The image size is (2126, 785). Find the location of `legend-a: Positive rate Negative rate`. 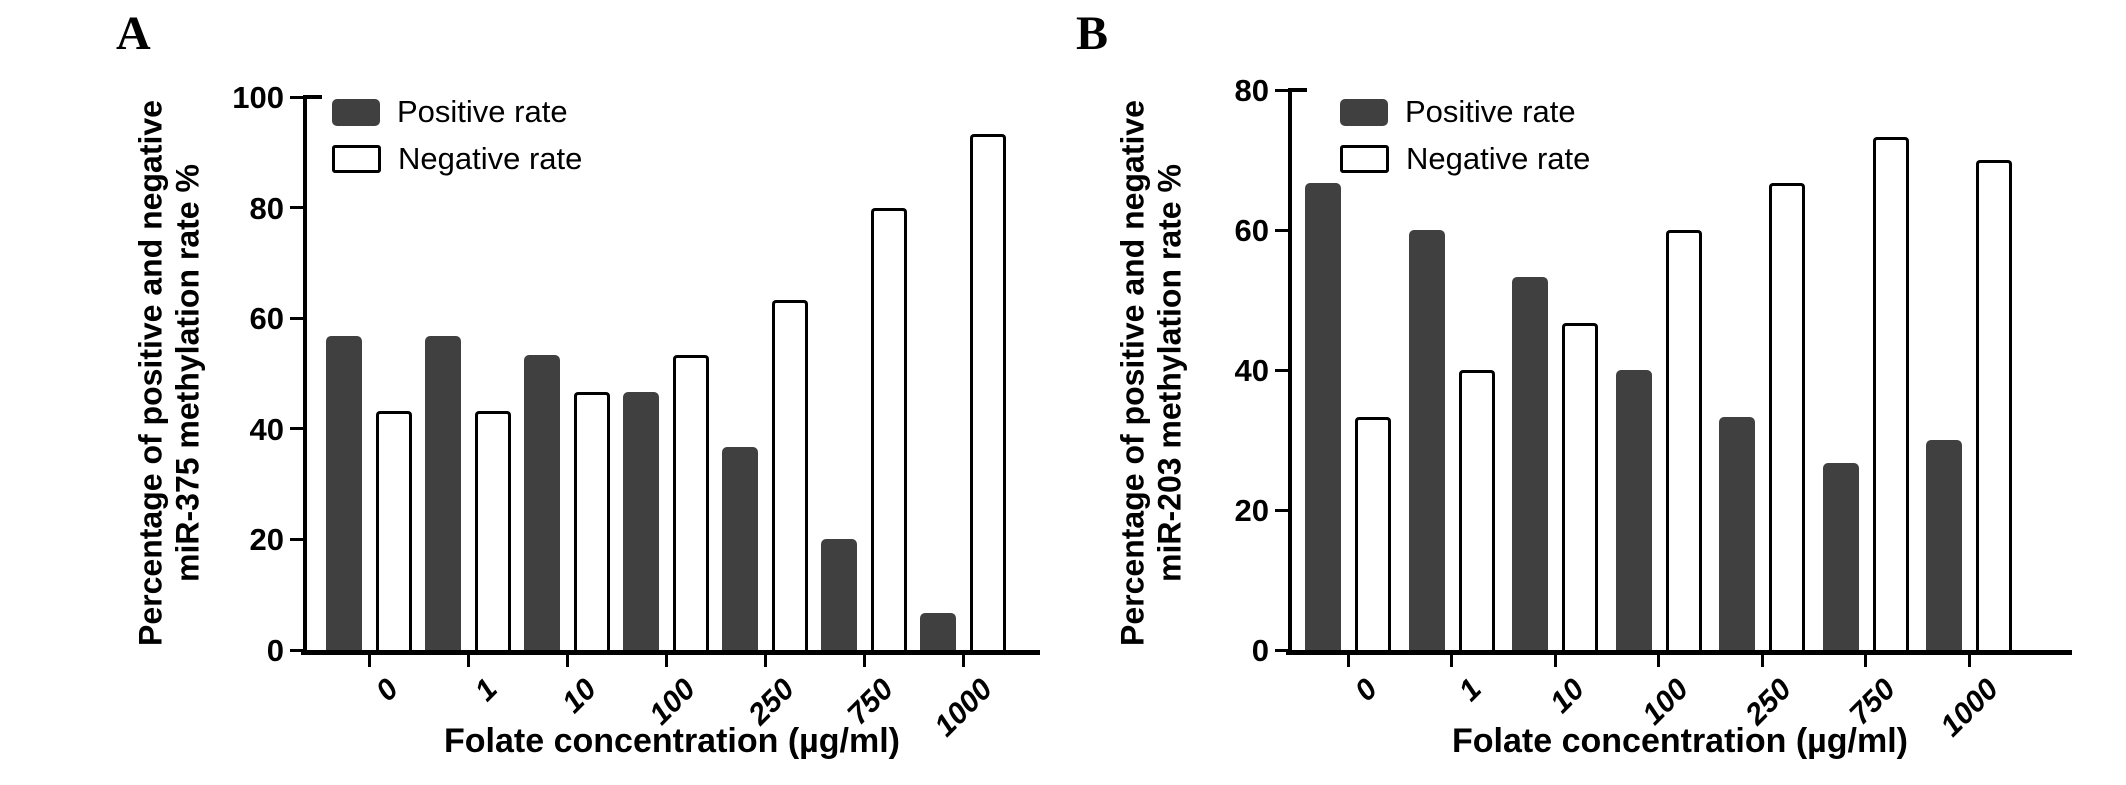

legend-a: Positive rate Negative rate is located at coordinates (457, 141).